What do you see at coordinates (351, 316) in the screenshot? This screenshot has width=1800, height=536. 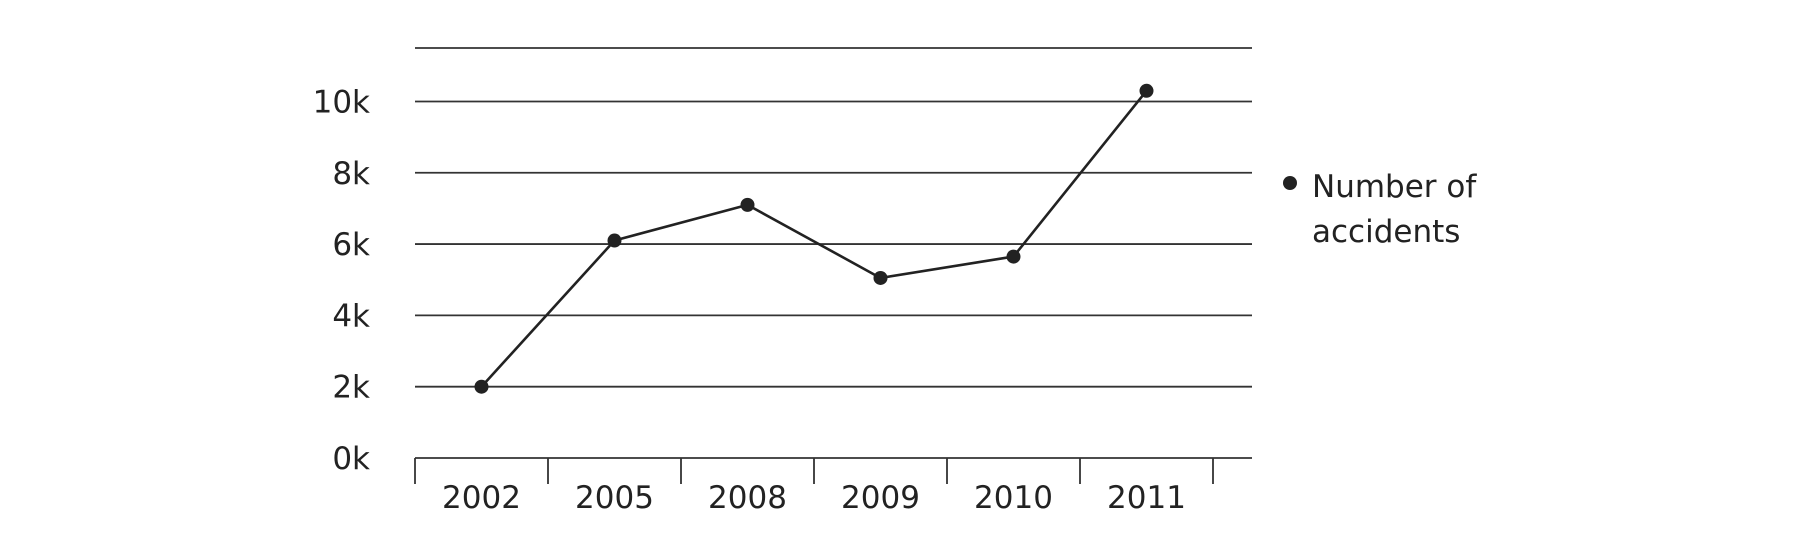 I see `y-tick-label-4k: 4k` at bounding box center [351, 316].